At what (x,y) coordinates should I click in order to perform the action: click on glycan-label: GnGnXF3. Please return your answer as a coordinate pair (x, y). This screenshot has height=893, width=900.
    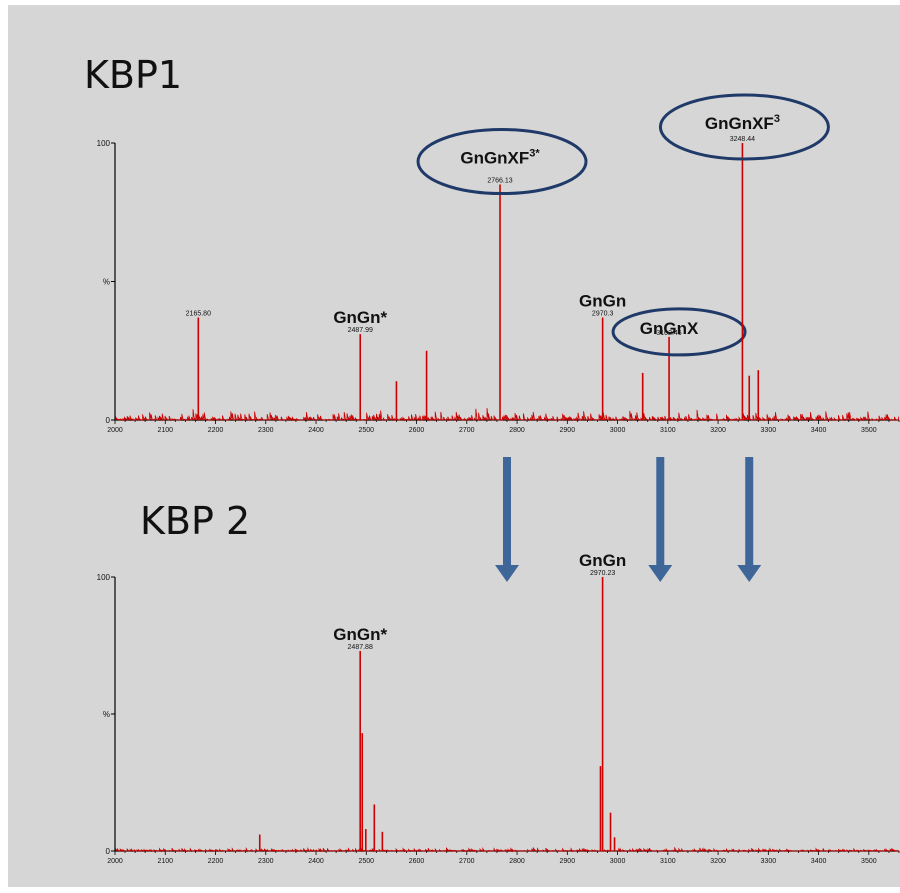
    Looking at the image, I should click on (742, 123).